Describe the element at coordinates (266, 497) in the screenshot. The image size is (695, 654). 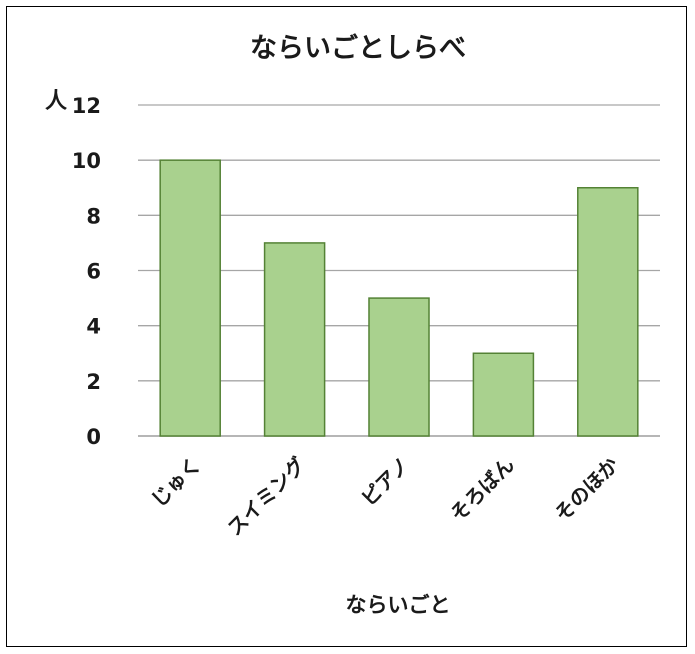
I see `x-category-label: スイミング` at that location.